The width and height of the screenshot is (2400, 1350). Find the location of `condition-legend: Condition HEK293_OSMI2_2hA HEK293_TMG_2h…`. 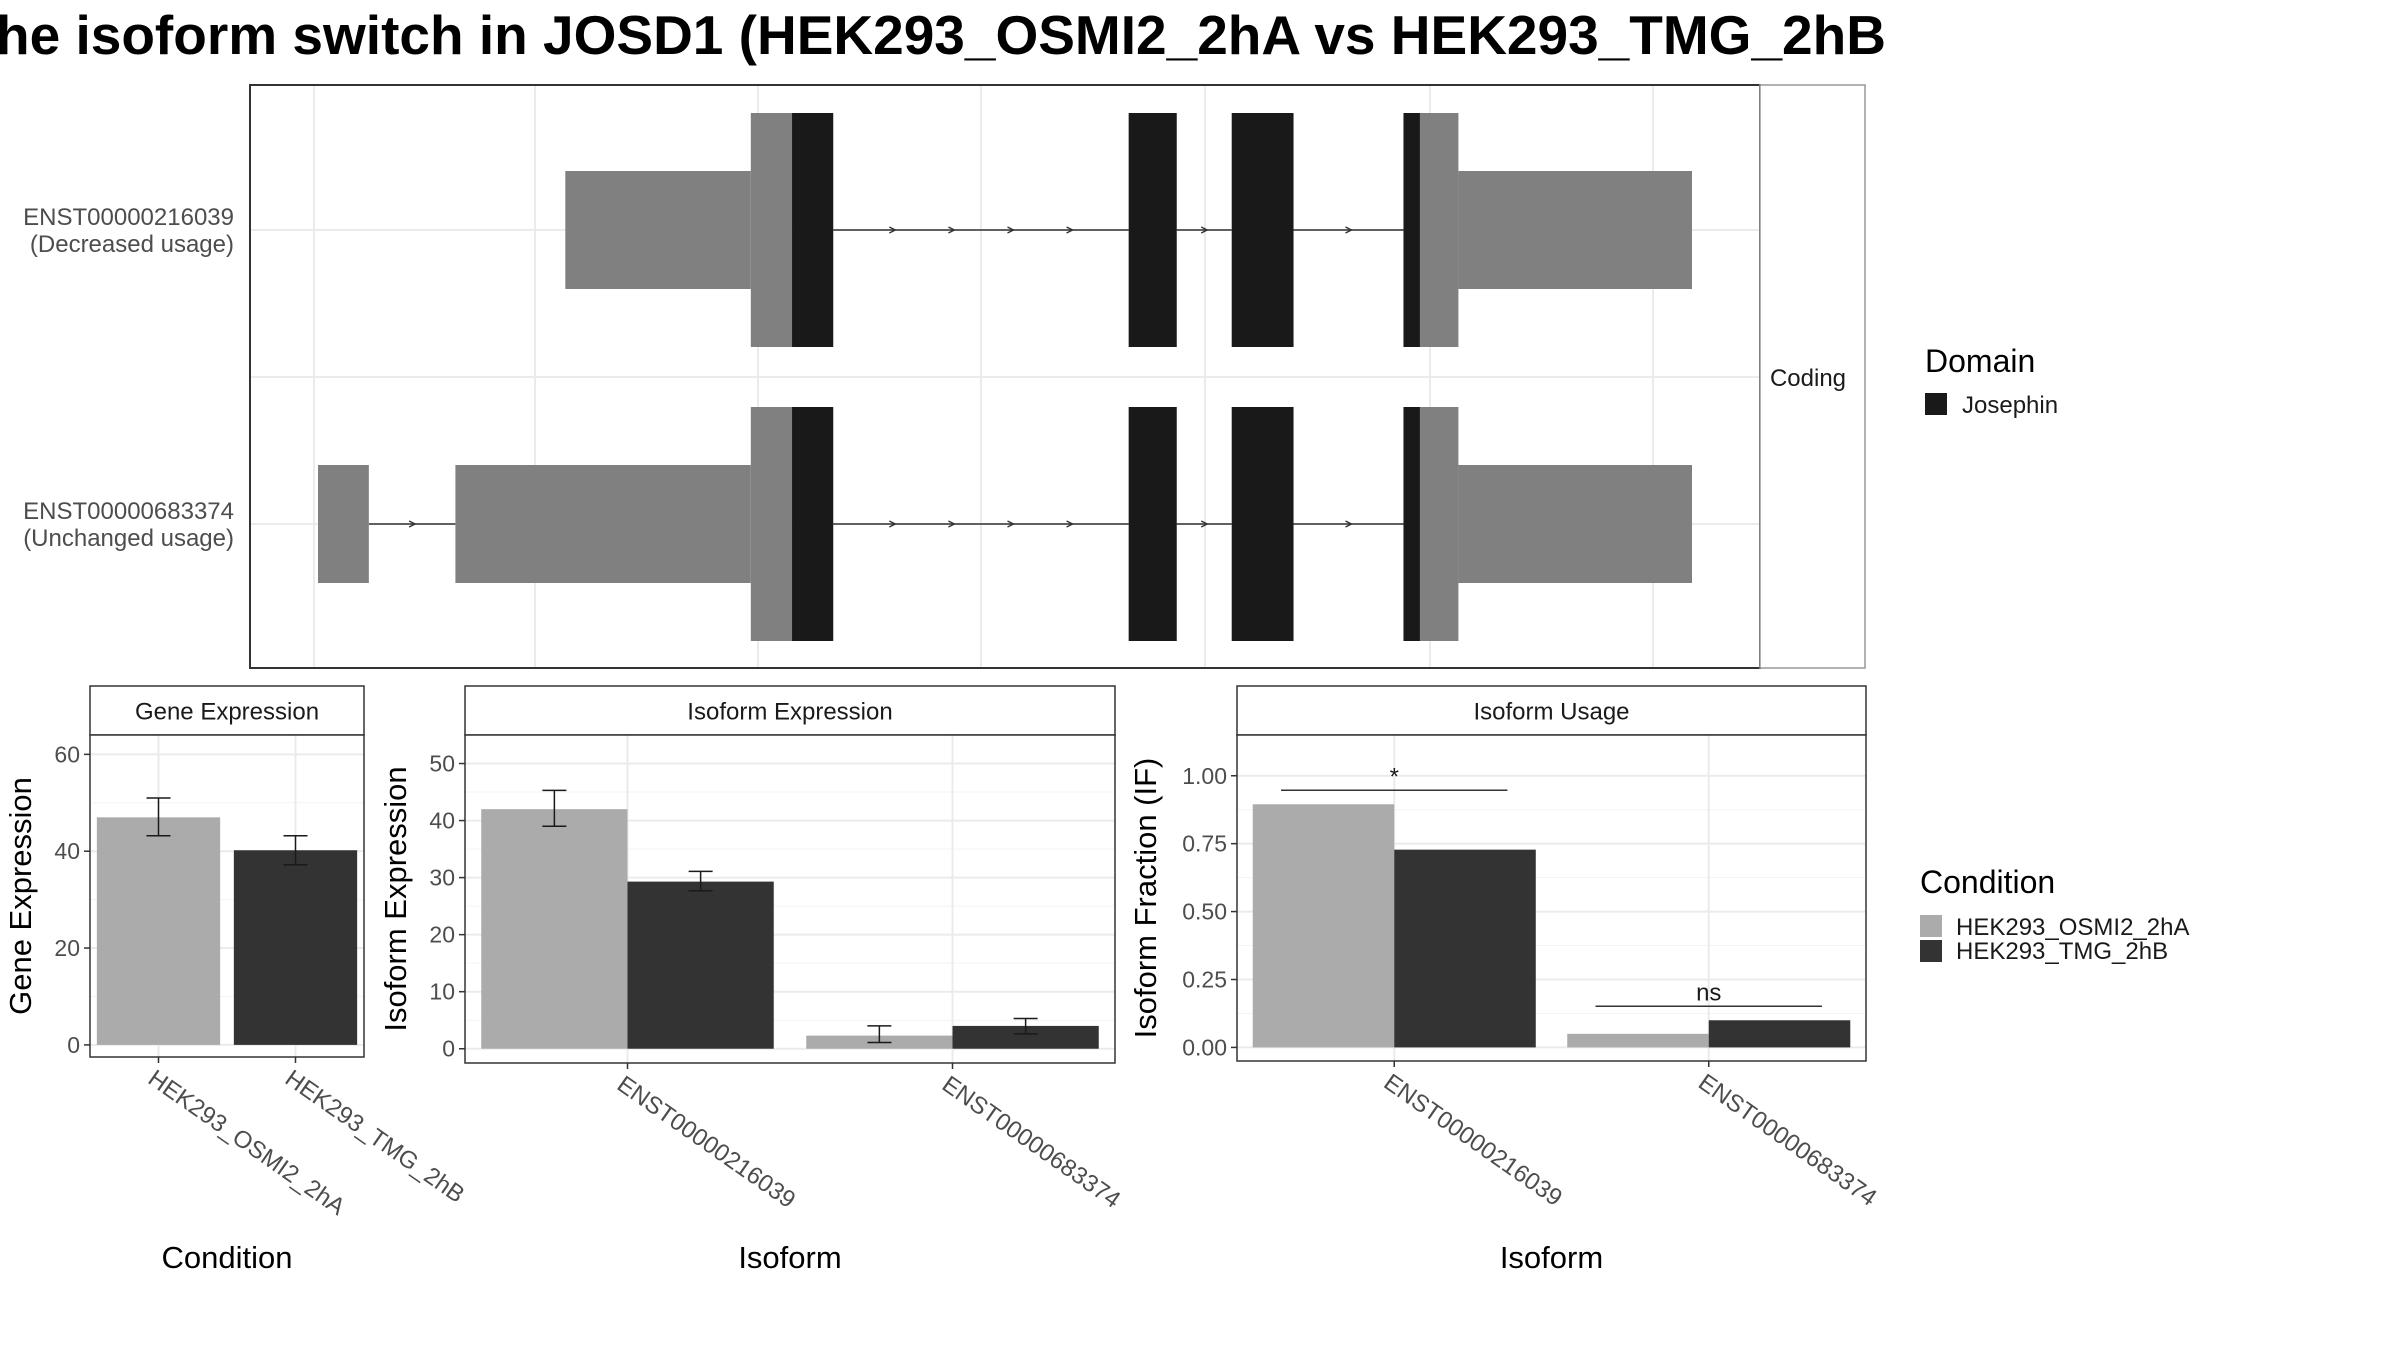

condition-legend: Condition HEK293_OSMI2_2hA HEK293_TMG_2h… is located at coordinates (2054, 914).